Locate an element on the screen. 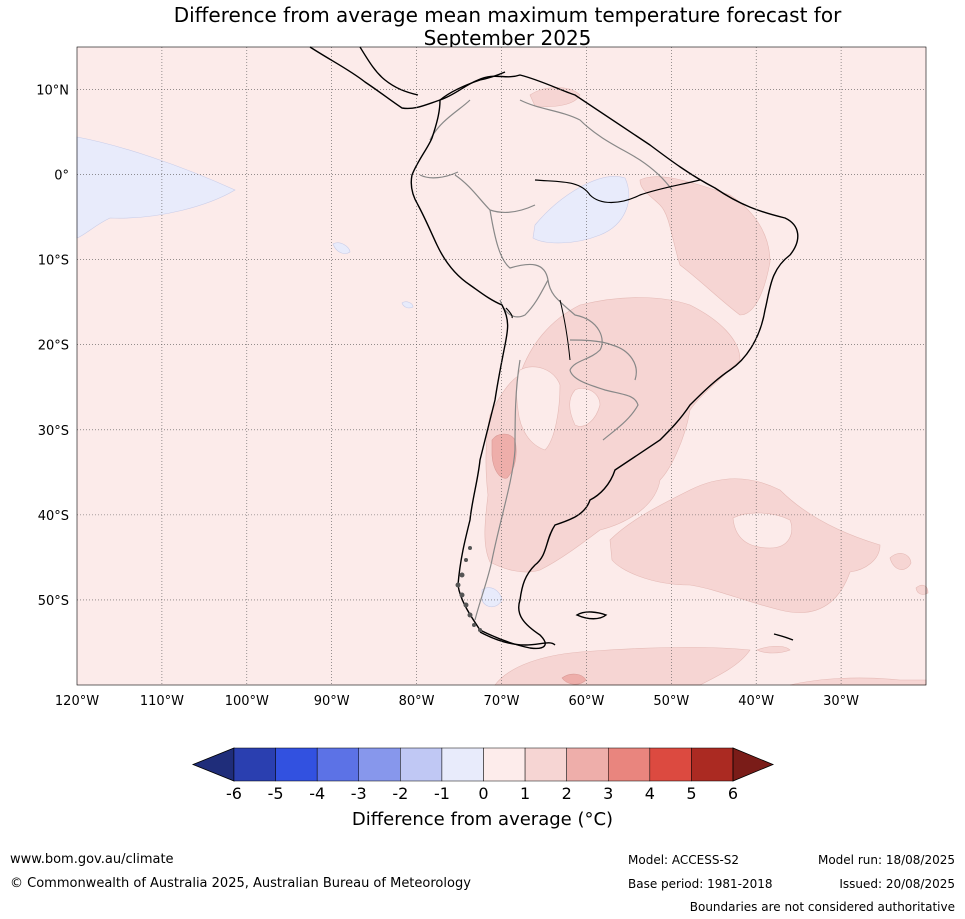  lat-label: 30°S is located at coordinates (53, 431).